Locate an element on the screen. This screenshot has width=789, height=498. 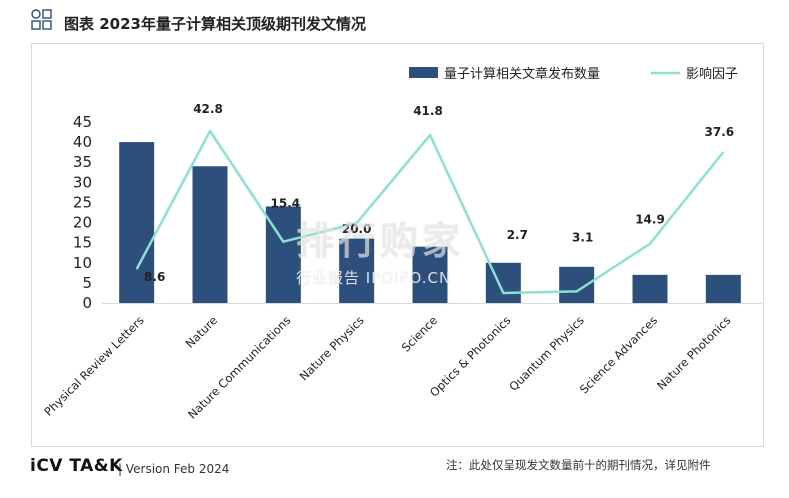
line-data-label: 41.8 is located at coordinates (428, 111).